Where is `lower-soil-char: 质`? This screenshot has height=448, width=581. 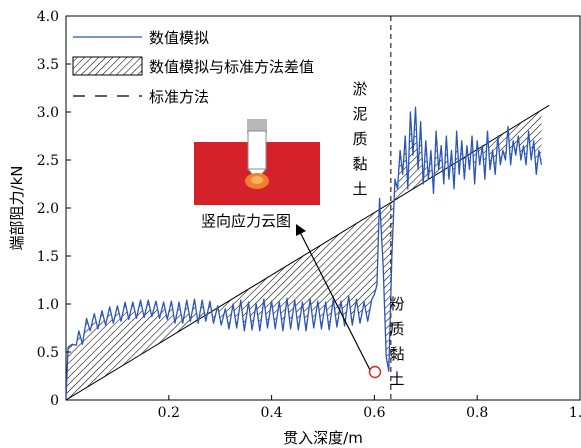 lower-soil-char: 质 is located at coordinates (396, 329).